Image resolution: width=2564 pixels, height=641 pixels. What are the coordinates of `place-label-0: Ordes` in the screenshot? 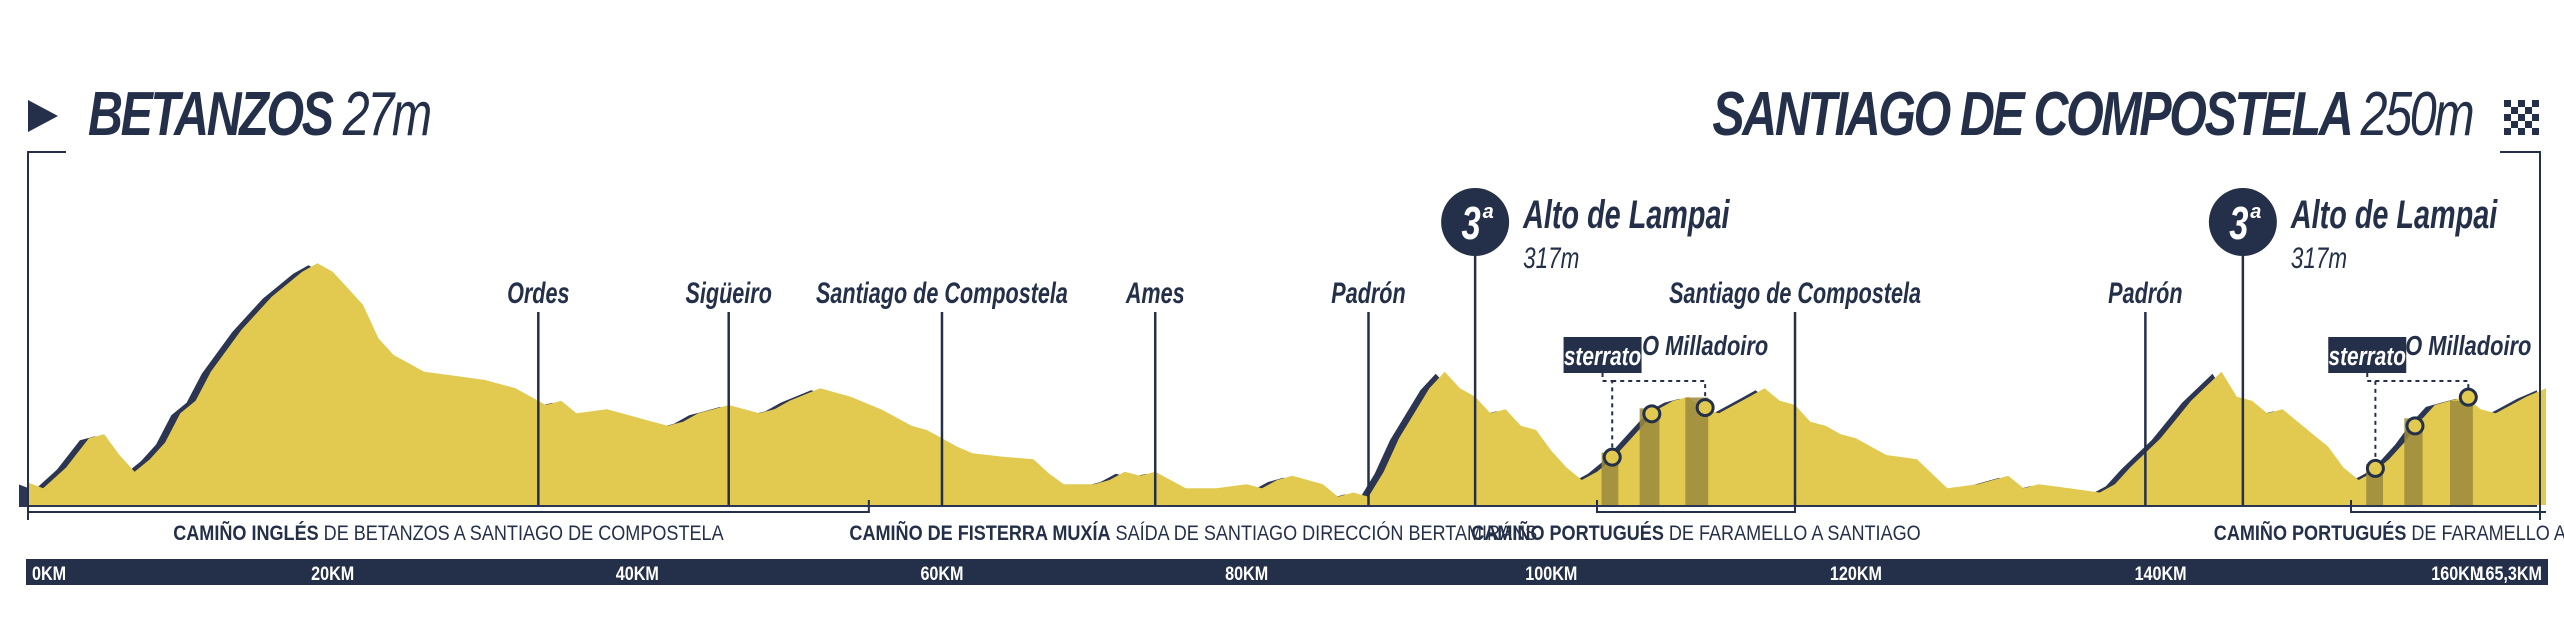 It's located at (538, 292).